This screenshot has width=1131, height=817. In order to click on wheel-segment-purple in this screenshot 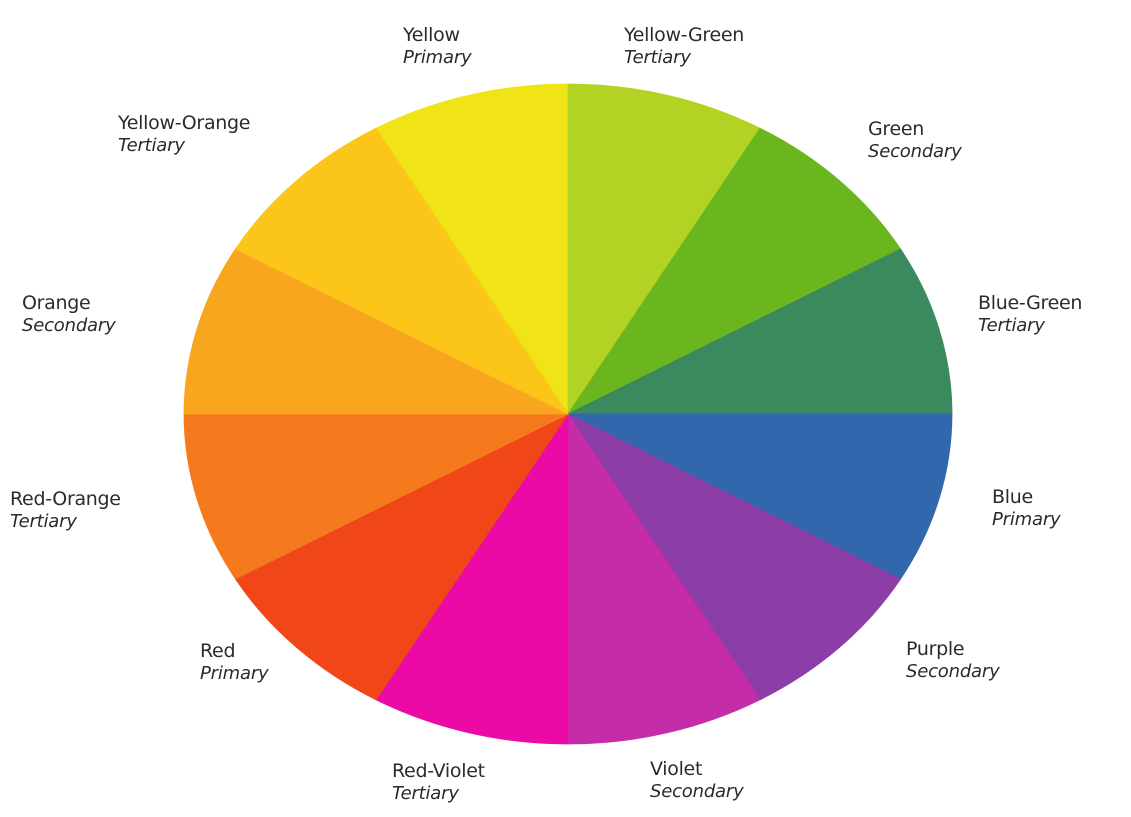, I will do `click(734, 556)`.